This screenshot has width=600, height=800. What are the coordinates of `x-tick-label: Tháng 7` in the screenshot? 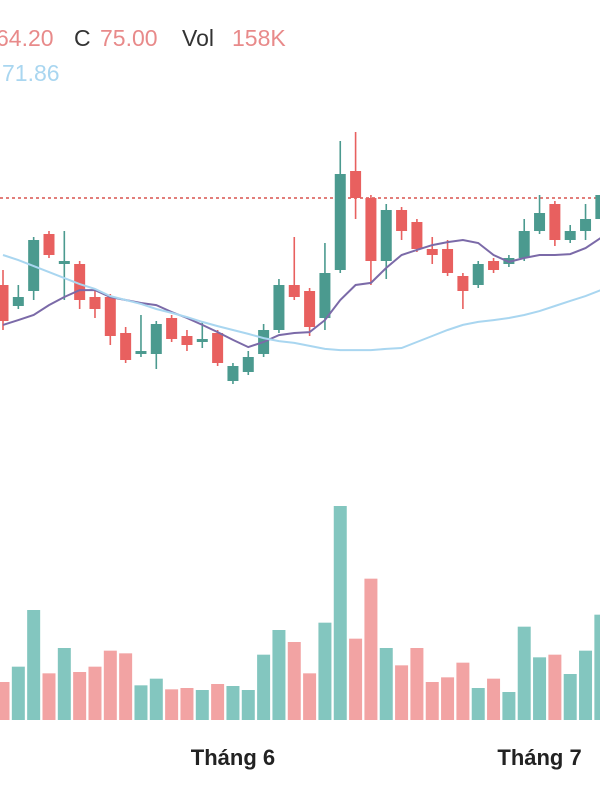 It's located at (539, 757).